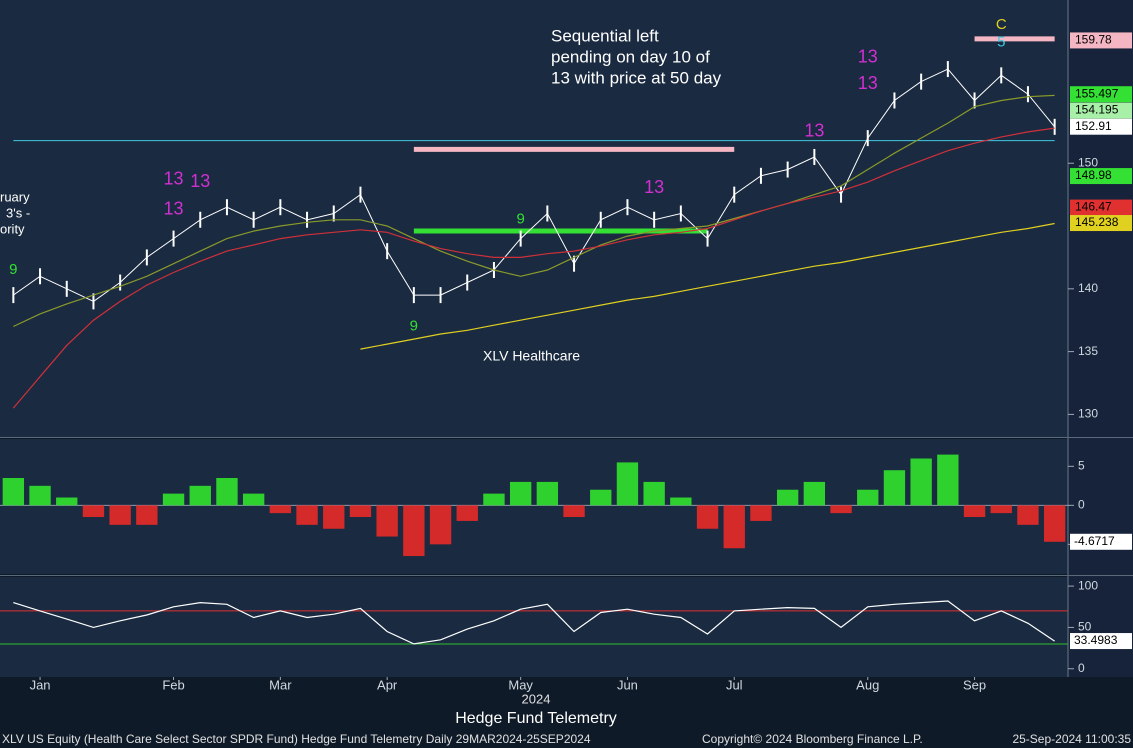 This screenshot has height=748, width=1133. What do you see at coordinates (1096, 640) in the screenshot?
I see `value-label: 33.4983` at bounding box center [1096, 640].